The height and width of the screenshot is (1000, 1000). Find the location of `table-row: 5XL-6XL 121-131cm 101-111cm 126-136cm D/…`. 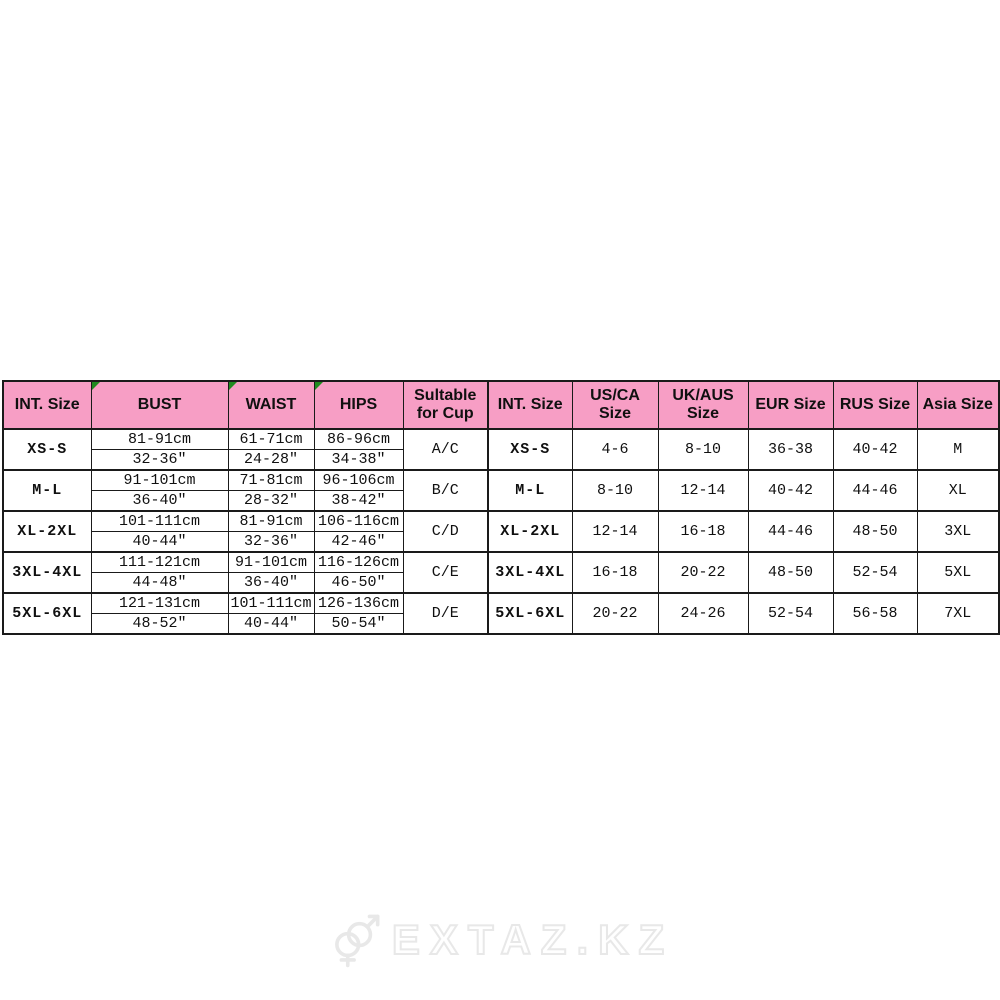

table-row: 5XL-6XL 121-131cm 101-111cm 126-136cm D/… is located at coordinates (501, 613).